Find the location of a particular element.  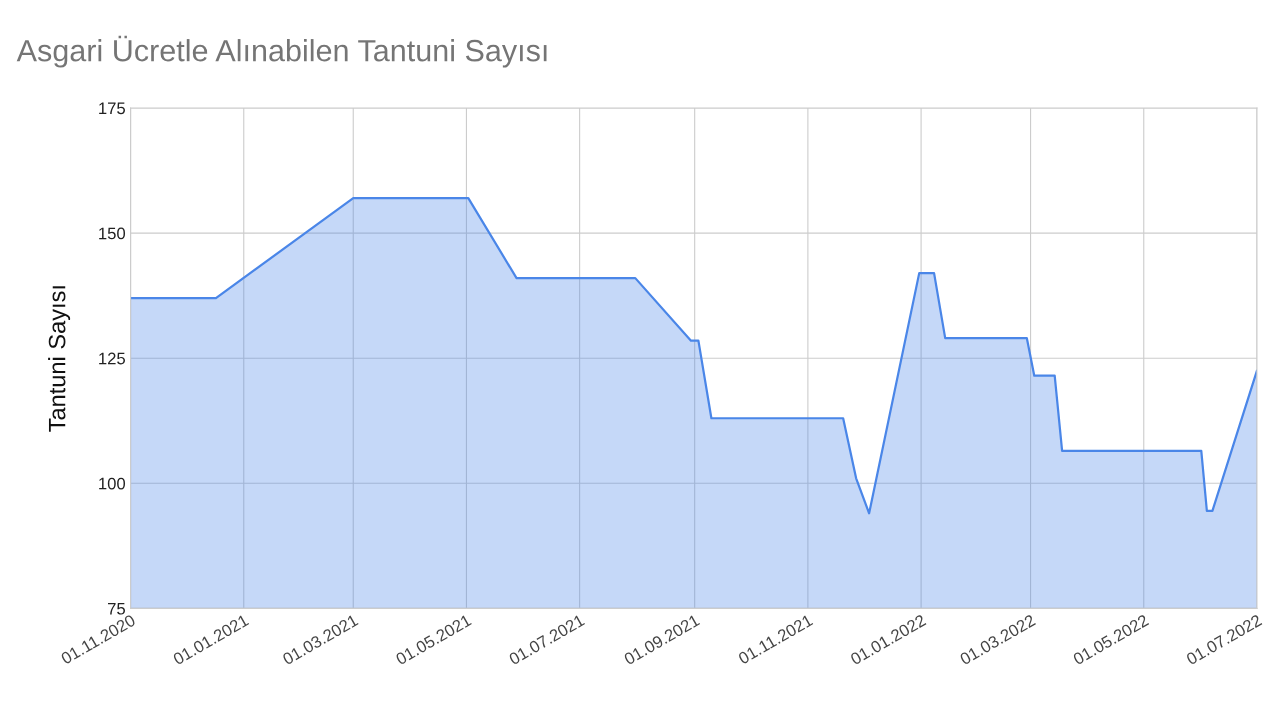

y-tick-label: 150 is located at coordinates (112, 233).